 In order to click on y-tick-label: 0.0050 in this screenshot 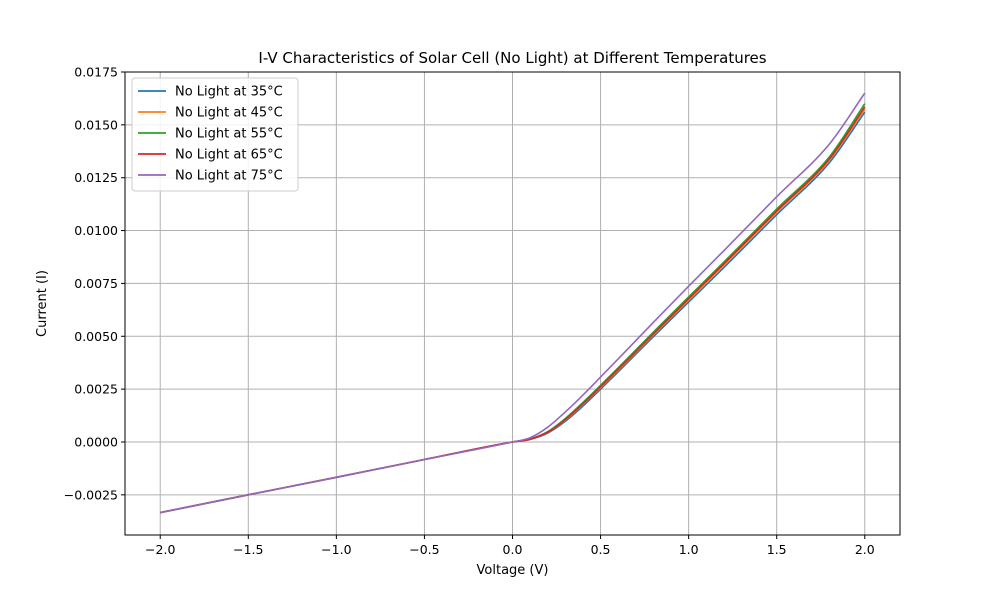, I will do `click(96, 336)`.